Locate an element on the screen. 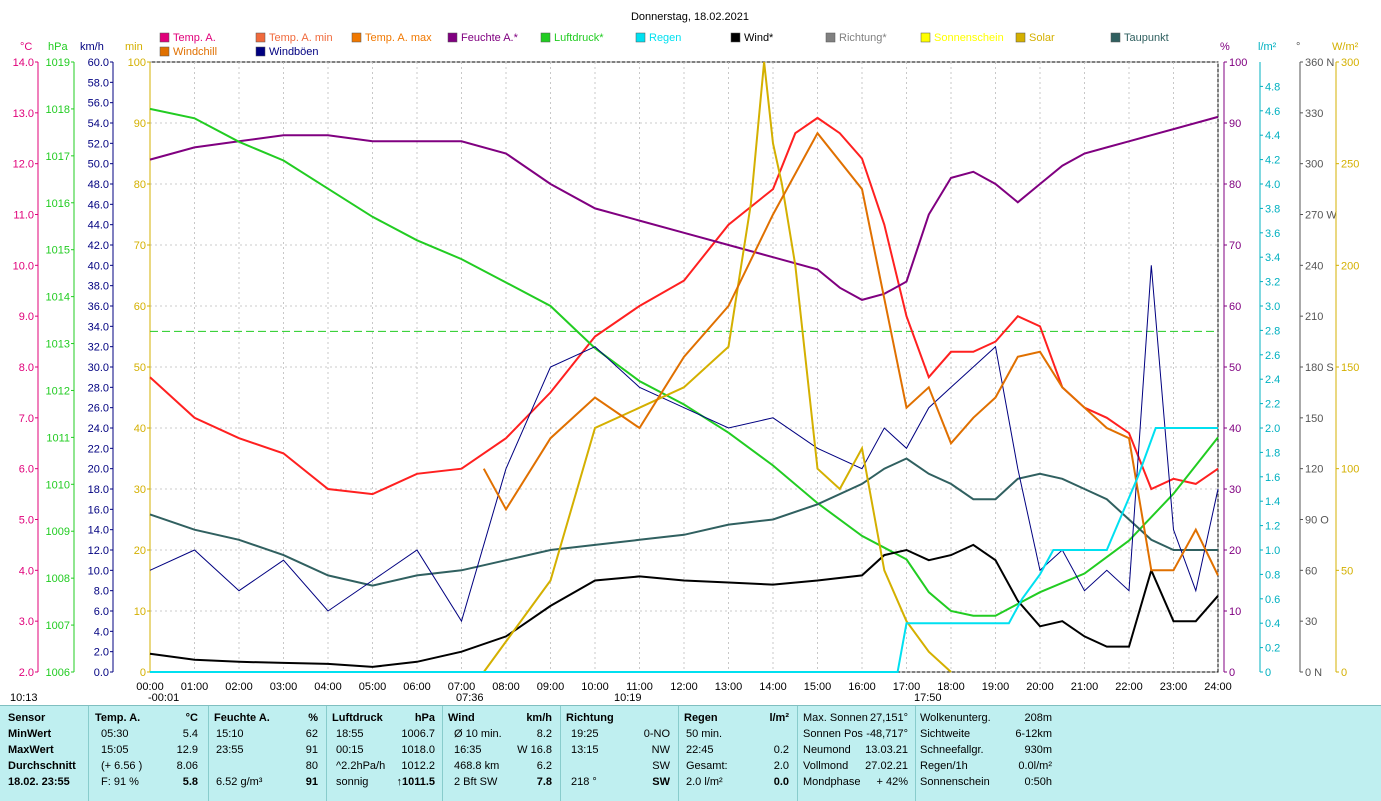 This screenshot has height=801, width=1381. row-label: Durchschnitt is located at coordinates (42, 766).